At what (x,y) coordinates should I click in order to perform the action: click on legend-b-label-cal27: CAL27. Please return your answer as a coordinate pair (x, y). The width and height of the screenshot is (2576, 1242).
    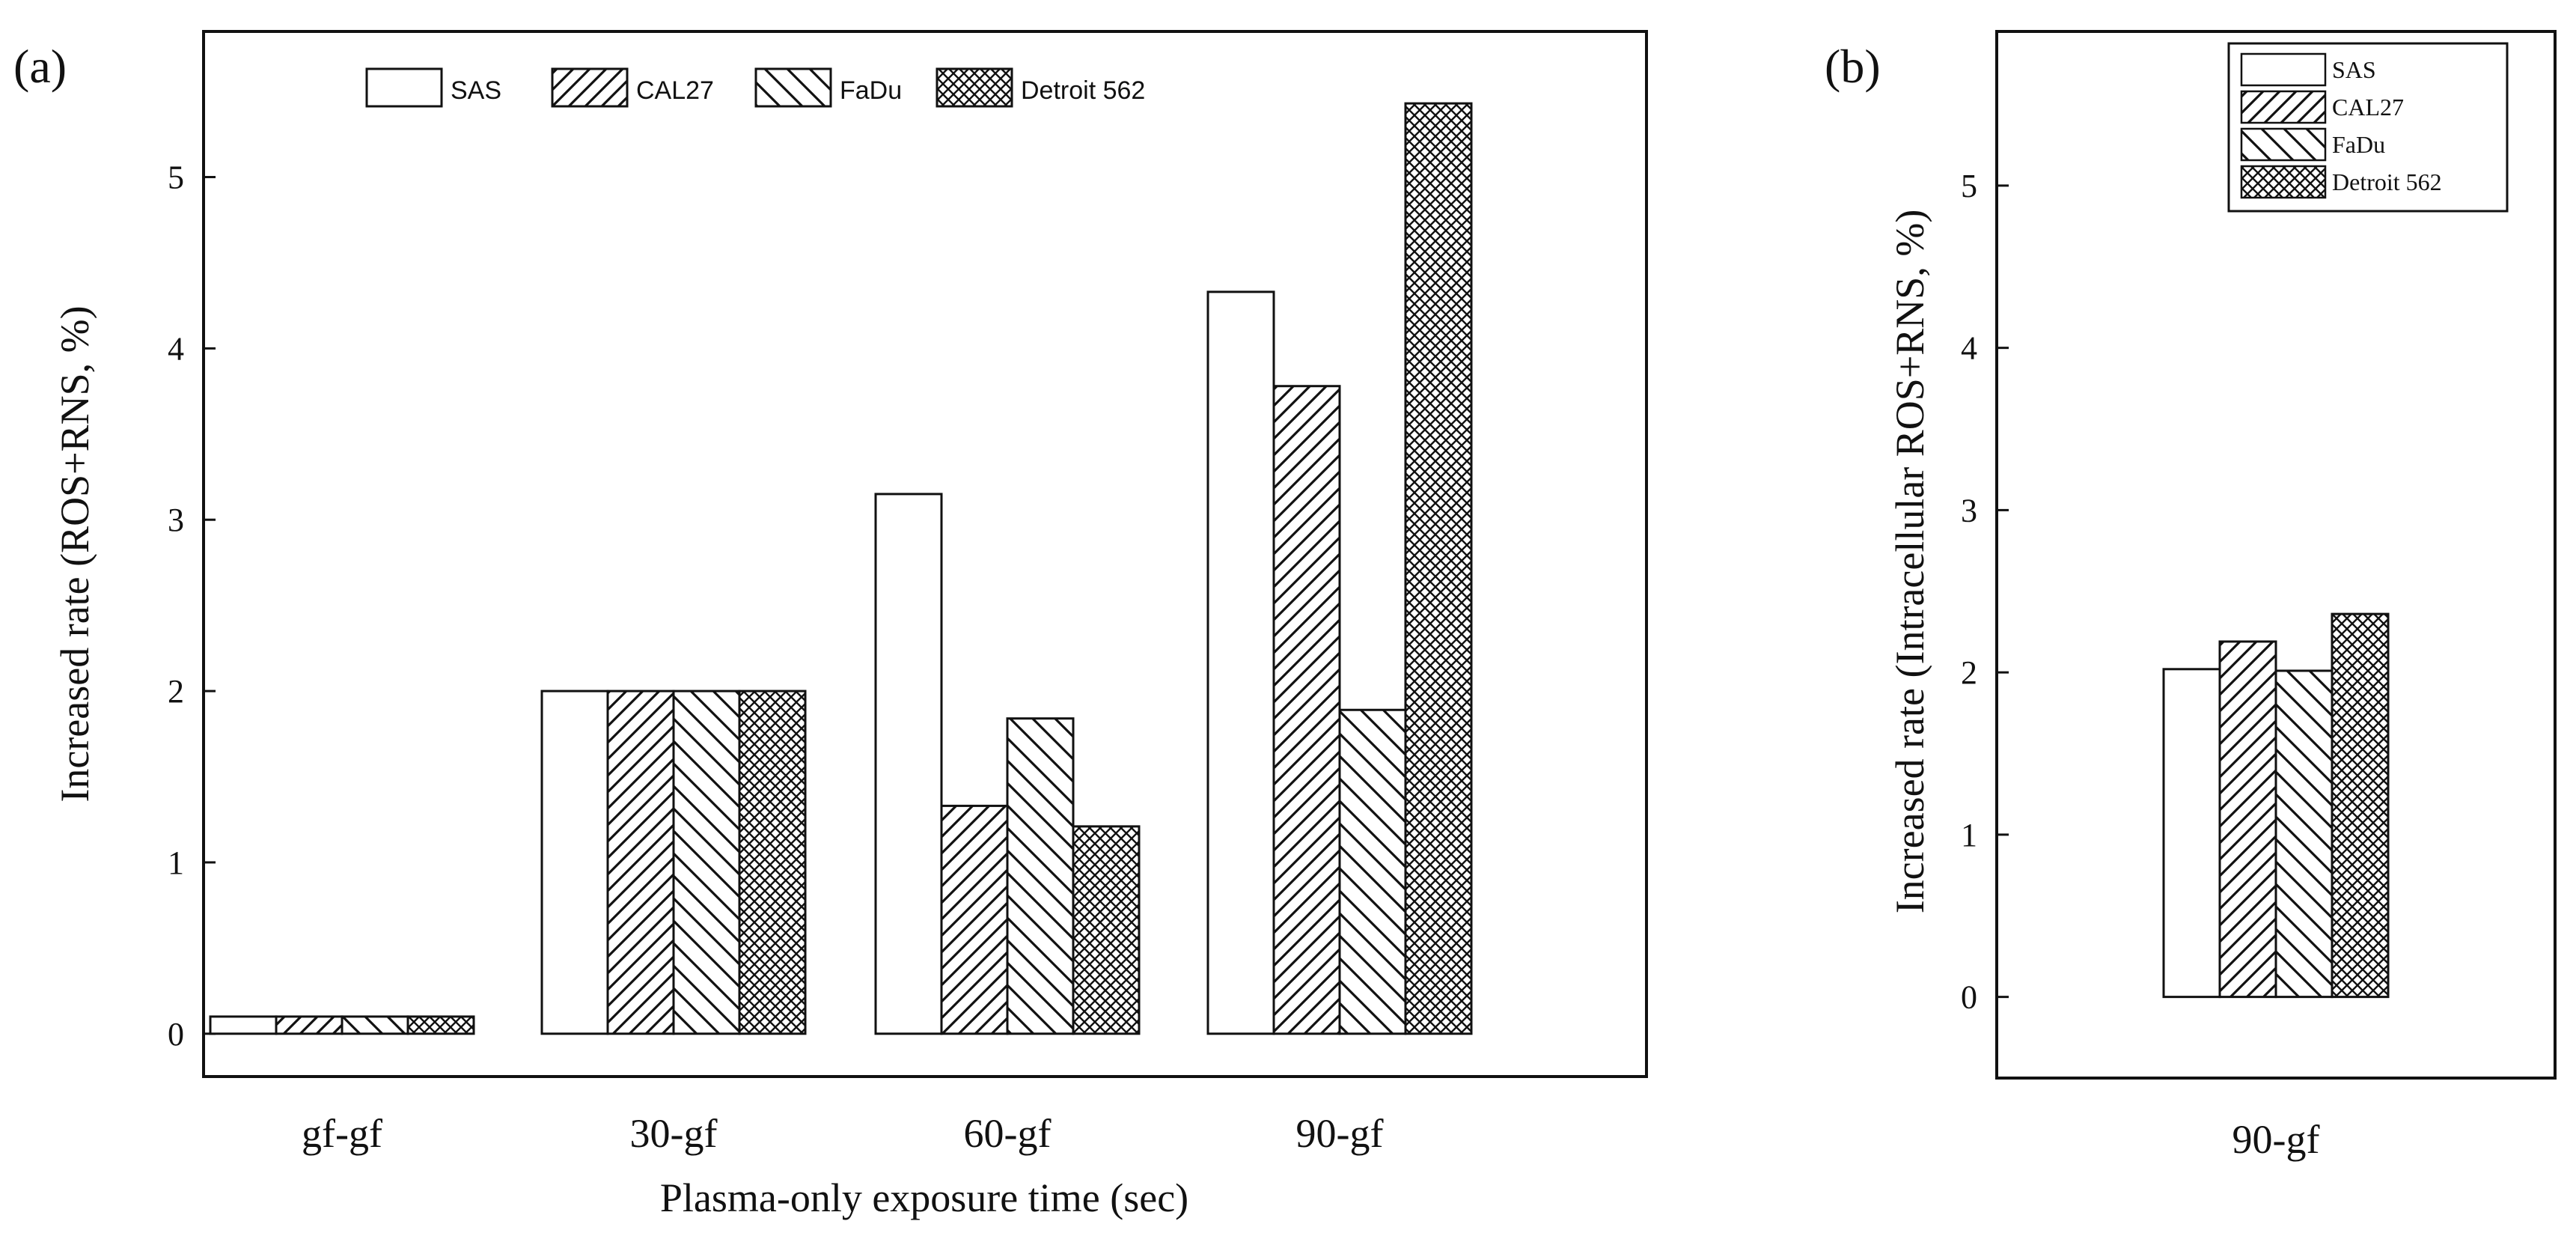
    Looking at the image, I should click on (2368, 107).